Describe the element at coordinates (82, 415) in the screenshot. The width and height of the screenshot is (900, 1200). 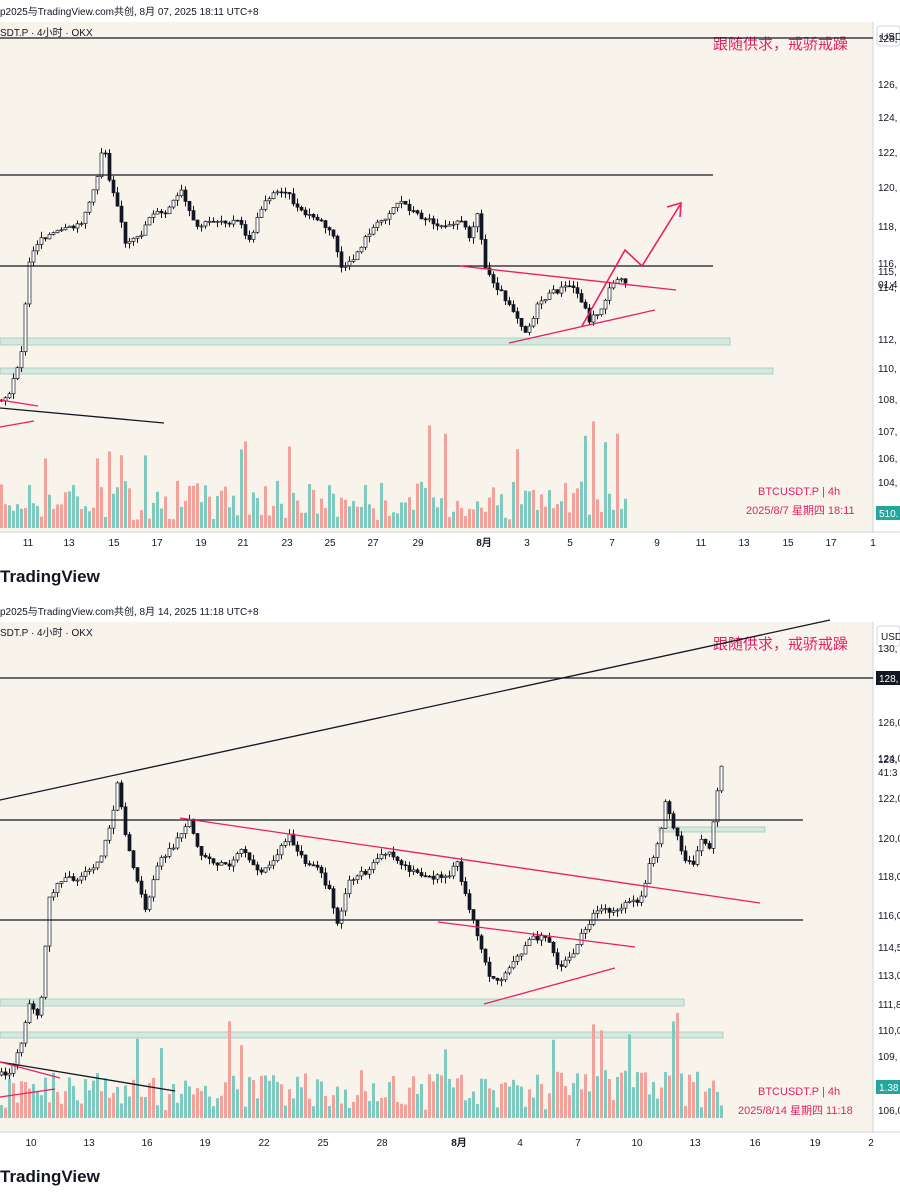
I see `trend-line` at that location.